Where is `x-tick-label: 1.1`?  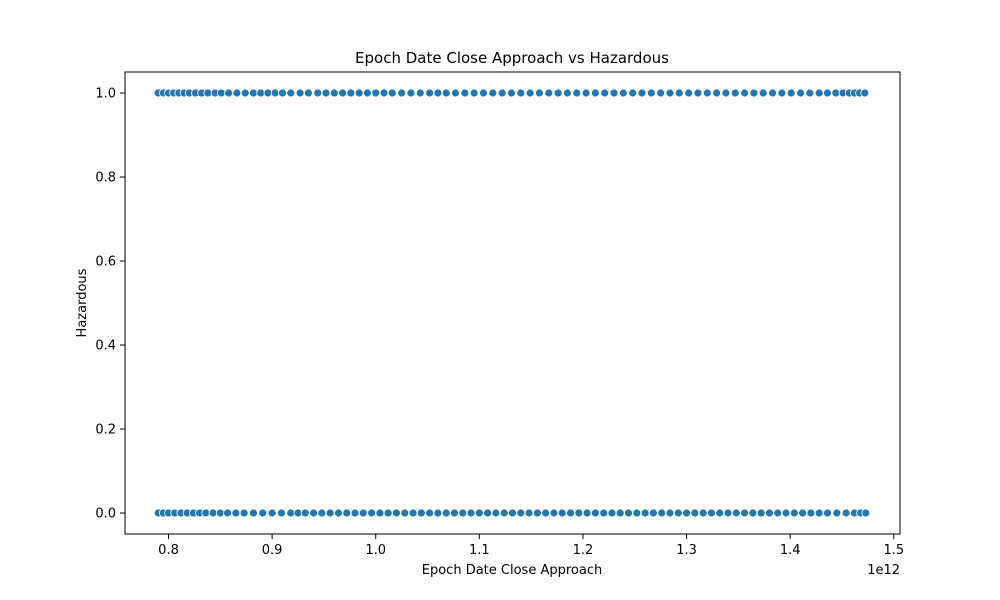 x-tick-label: 1.1 is located at coordinates (479, 550).